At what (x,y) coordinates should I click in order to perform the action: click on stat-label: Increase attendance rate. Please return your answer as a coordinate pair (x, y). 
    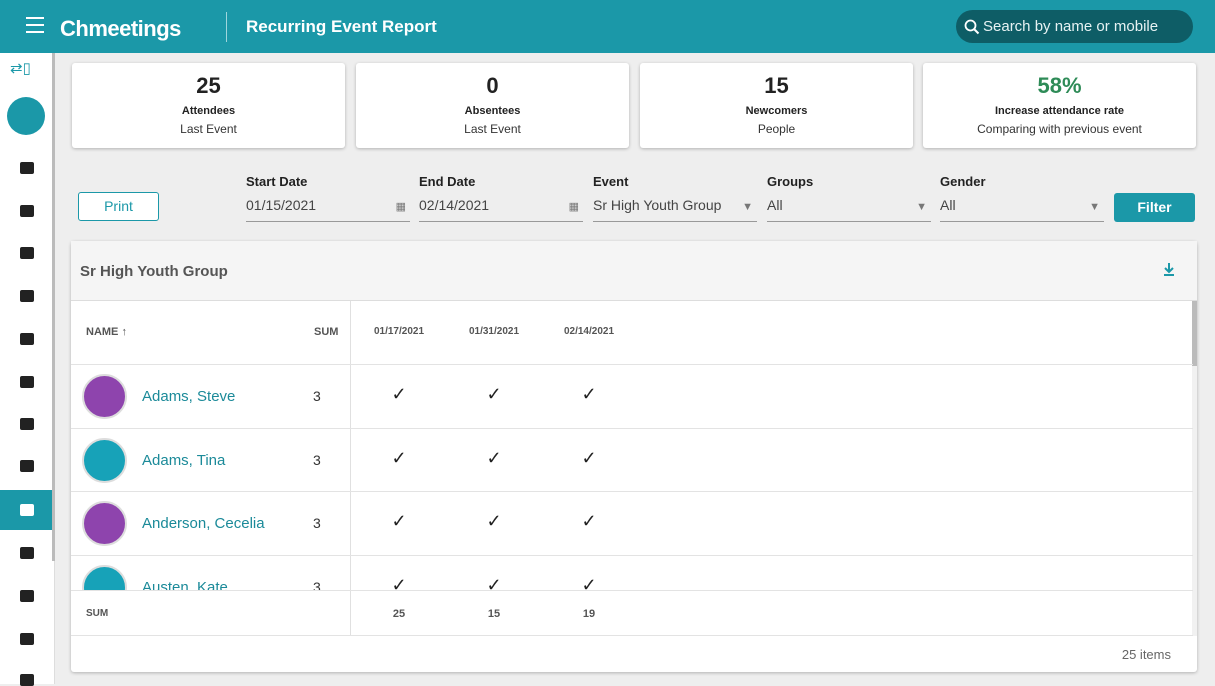
    Looking at the image, I should click on (1059, 111).